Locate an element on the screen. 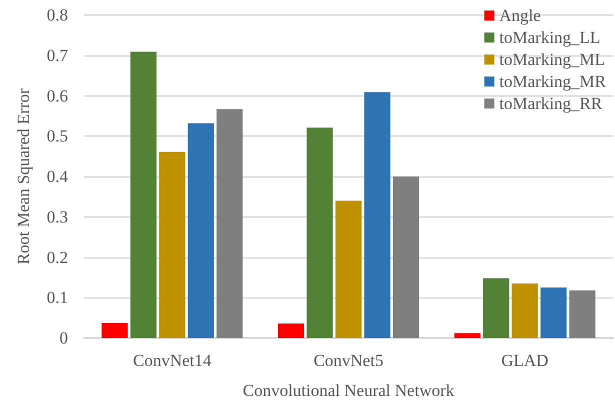 The height and width of the screenshot is (404, 615). legend-label: toMarking_LL is located at coordinates (549, 37).